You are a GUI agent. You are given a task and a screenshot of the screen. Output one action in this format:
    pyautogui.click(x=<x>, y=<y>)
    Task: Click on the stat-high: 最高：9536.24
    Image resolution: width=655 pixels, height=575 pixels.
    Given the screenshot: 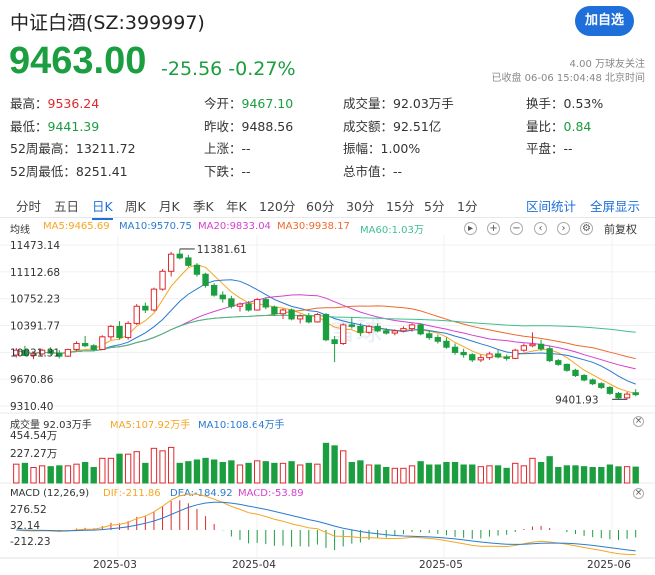 What is the action you would take?
    pyautogui.click(x=55, y=103)
    